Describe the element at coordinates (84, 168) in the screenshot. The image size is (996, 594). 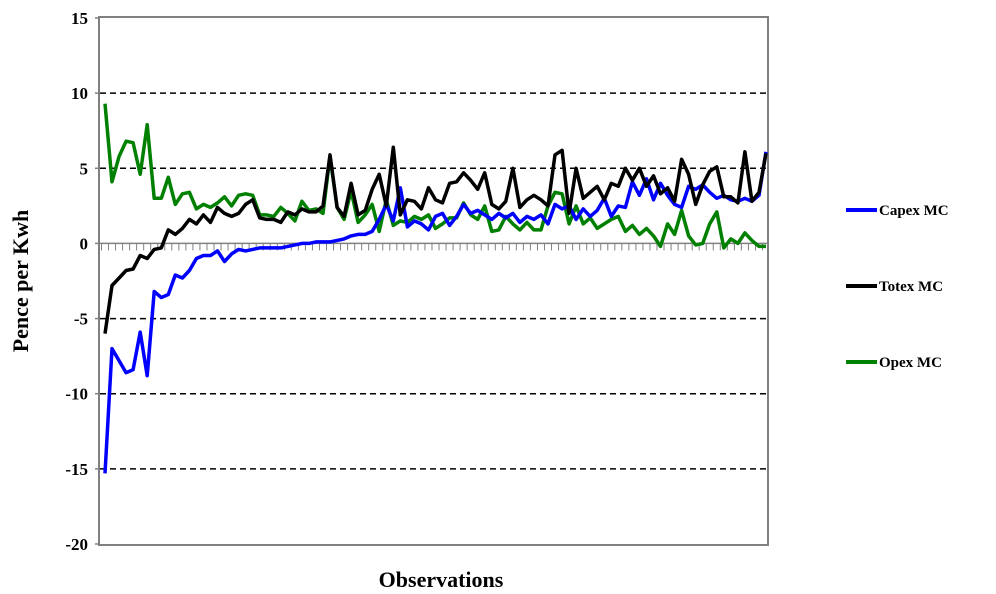
I see `y-tick-label: 5` at that location.